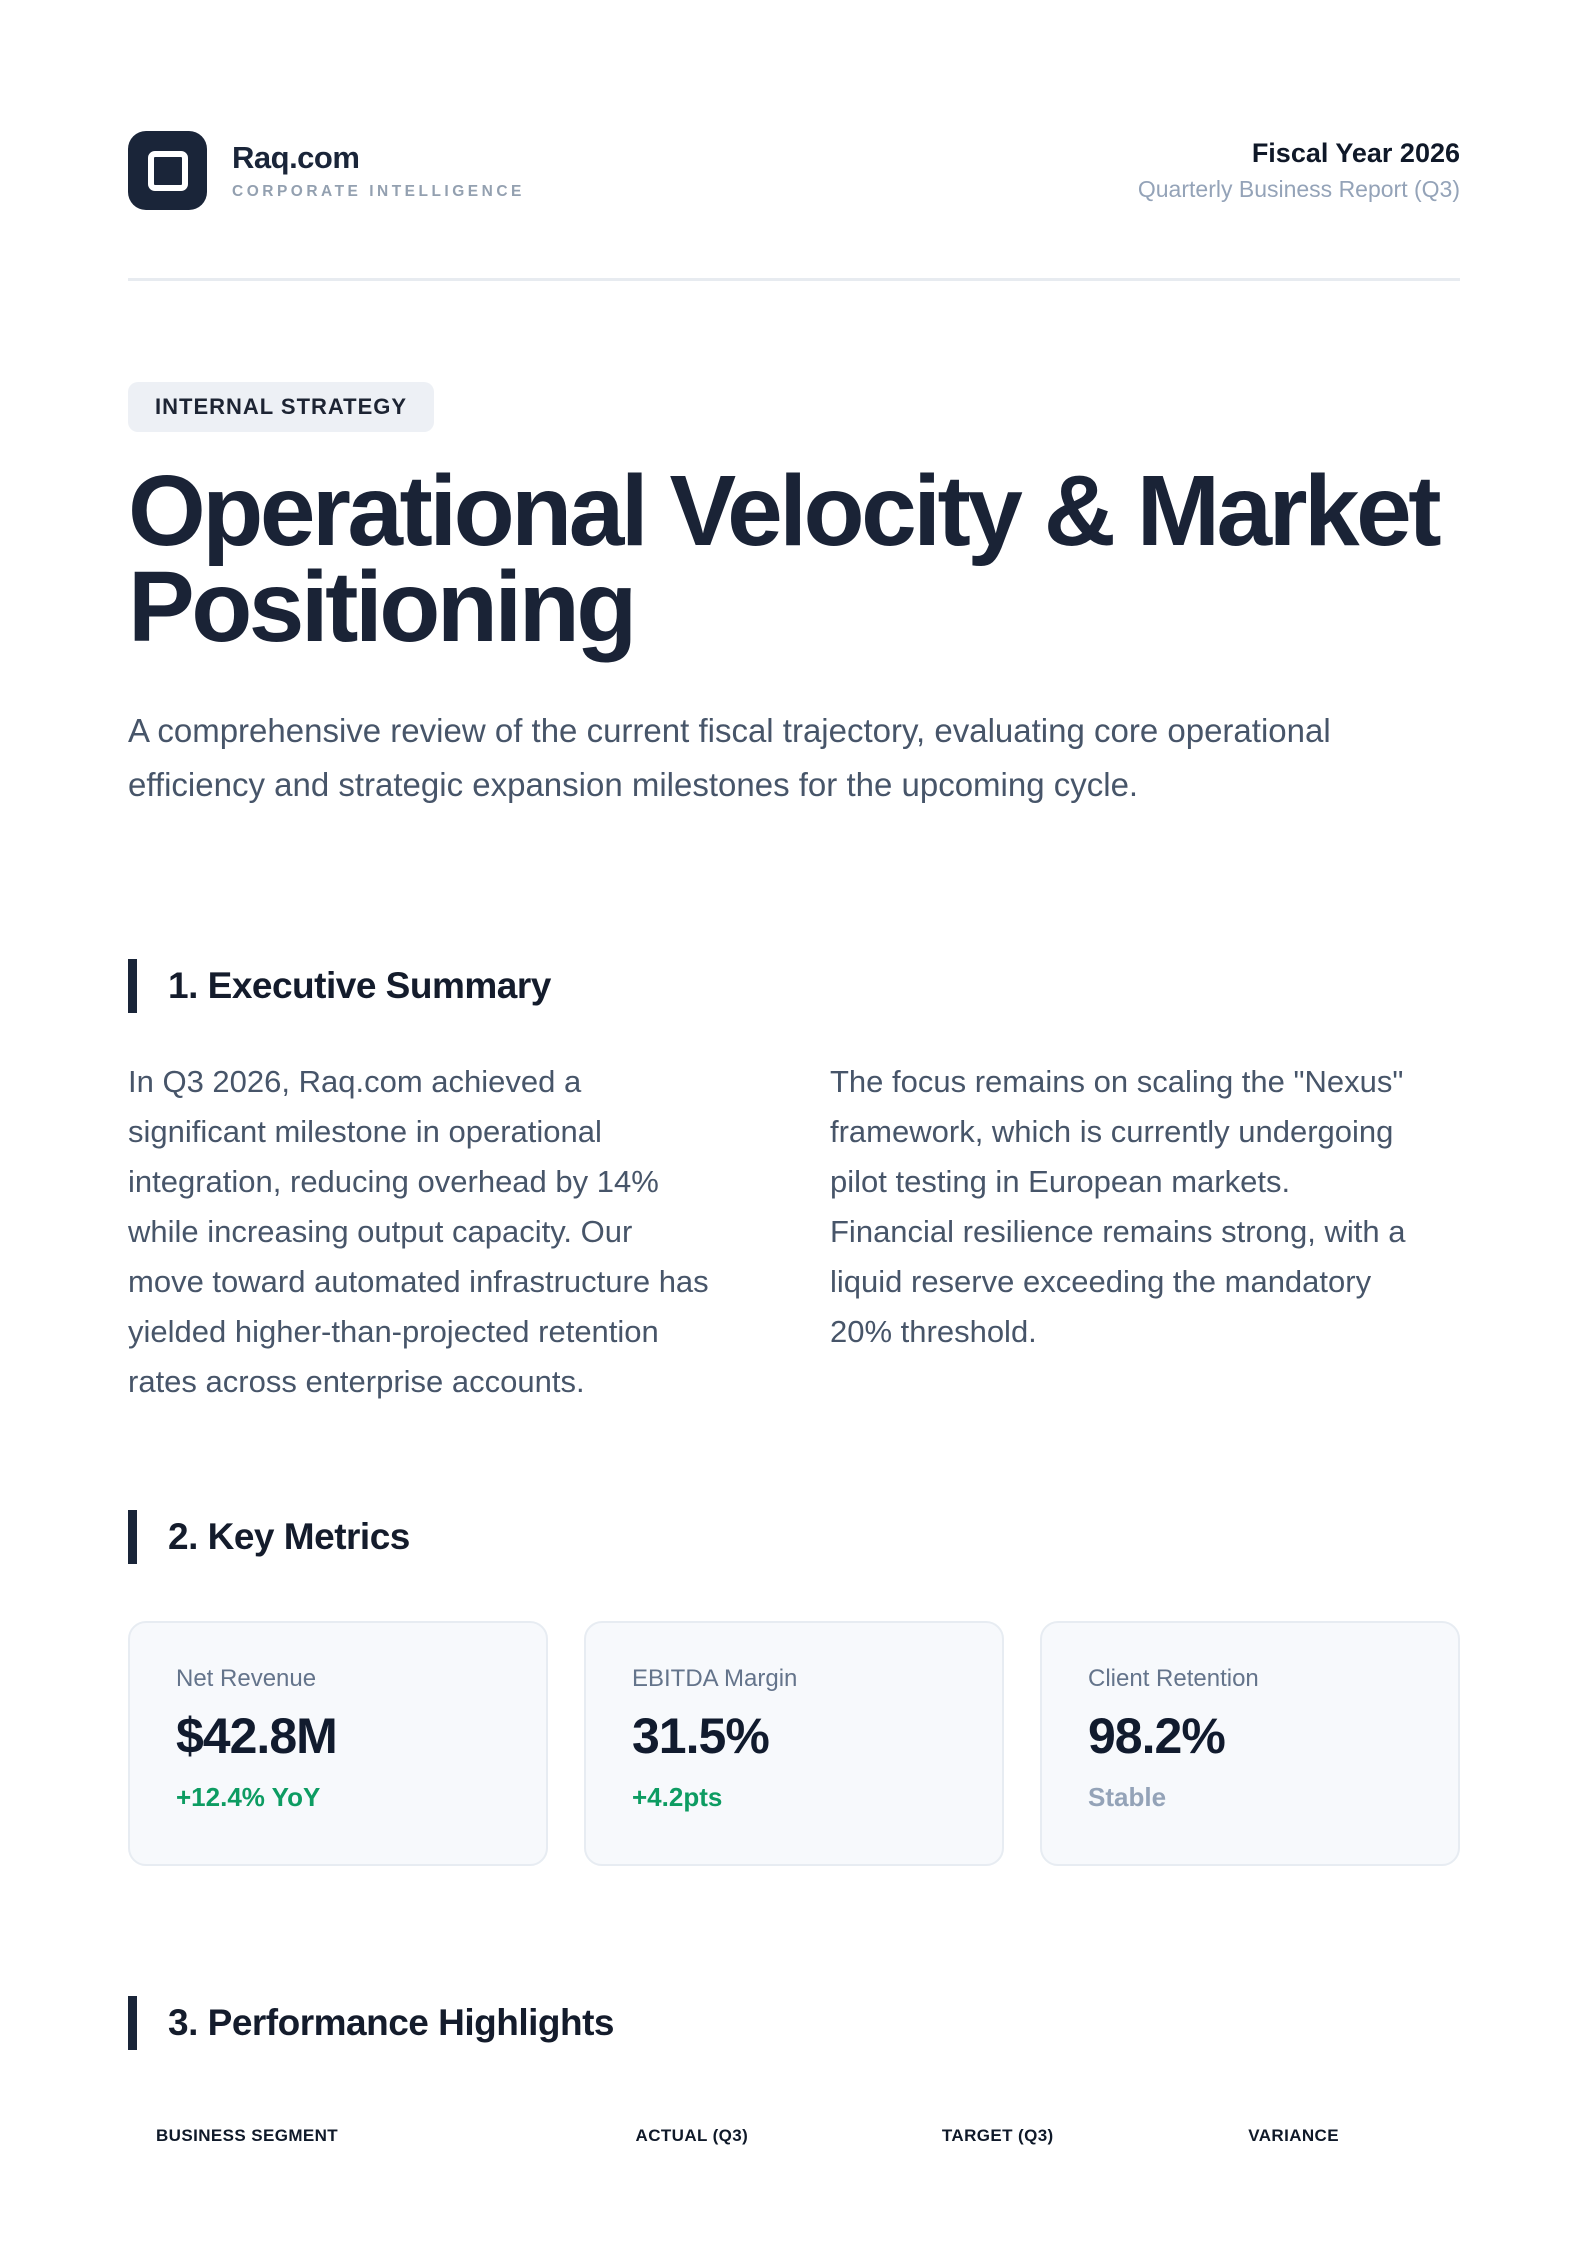 Image resolution: width=1588 pixels, height=2246 pixels. I want to click on column-header-variance: VARIANCE, so click(1293, 2135).